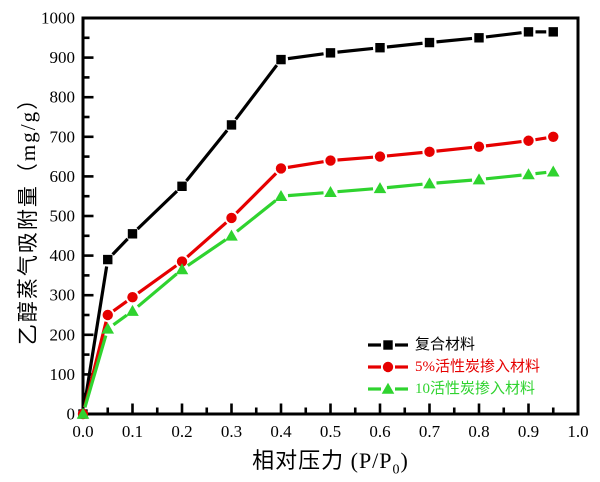  I want to click on svg-text: 0.3, so click(231, 431).